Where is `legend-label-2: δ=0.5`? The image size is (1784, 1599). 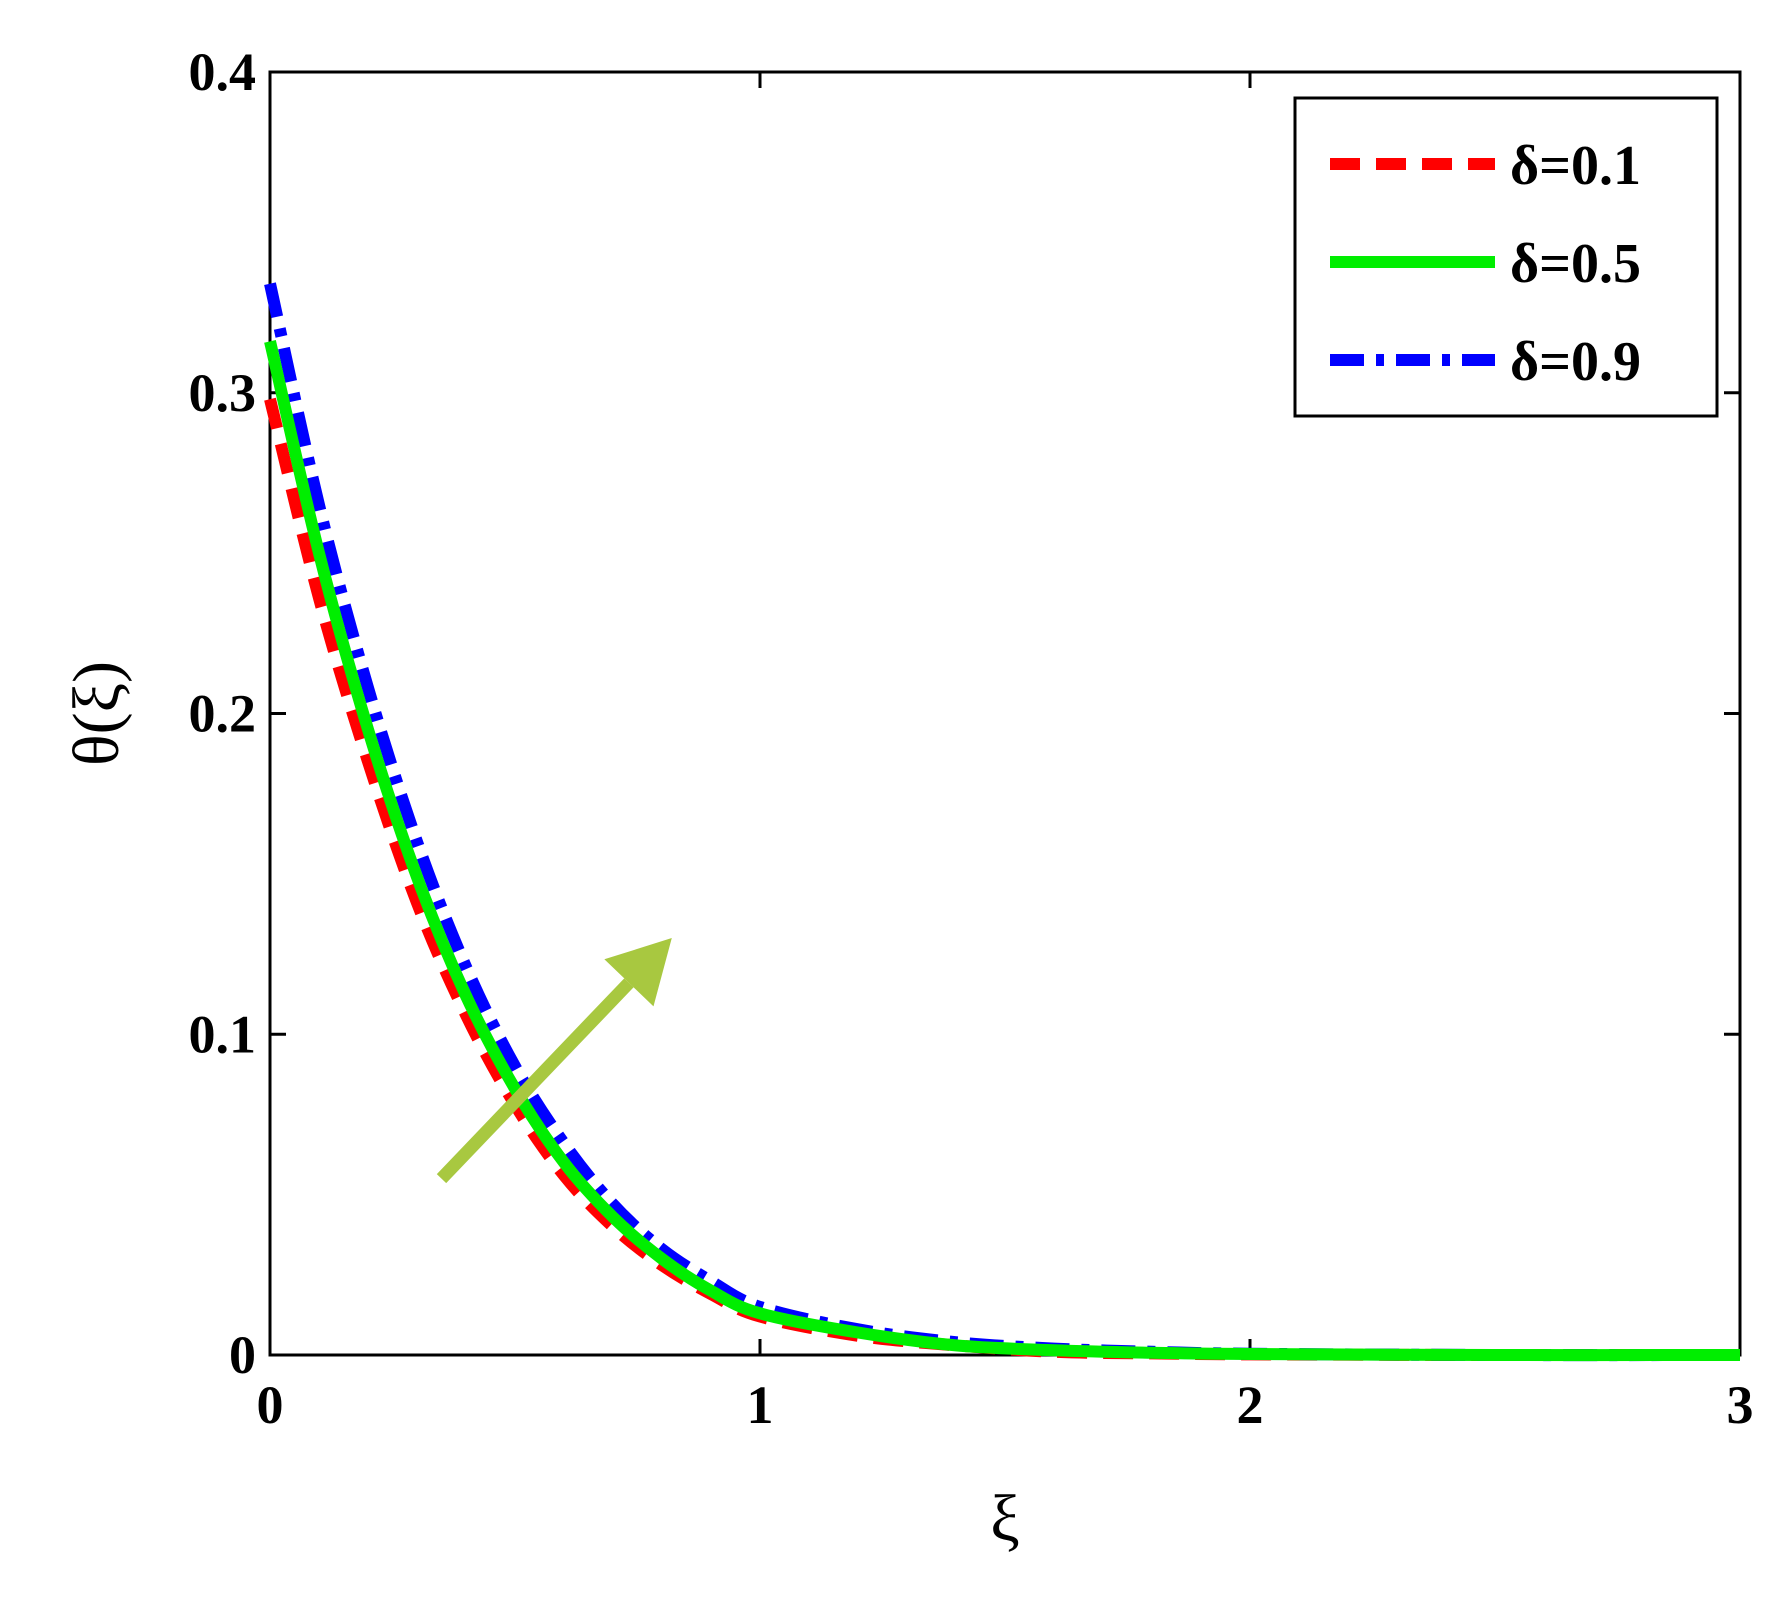 legend-label-2: δ=0.5 is located at coordinates (1575, 264).